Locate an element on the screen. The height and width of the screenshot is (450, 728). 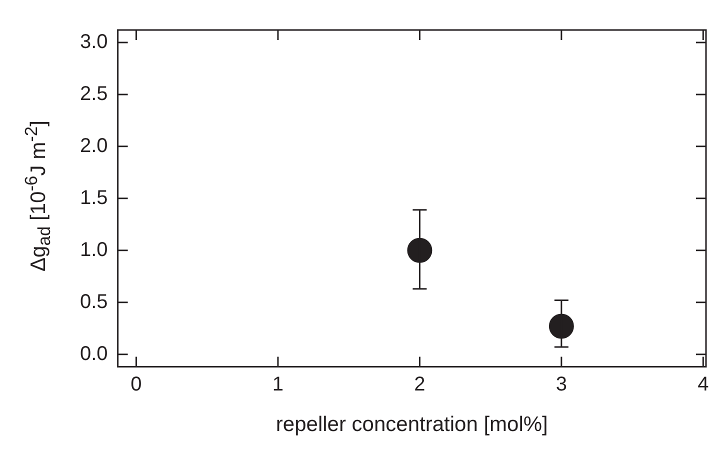
y-tick-label: 0.5 is located at coordinates (94, 301).